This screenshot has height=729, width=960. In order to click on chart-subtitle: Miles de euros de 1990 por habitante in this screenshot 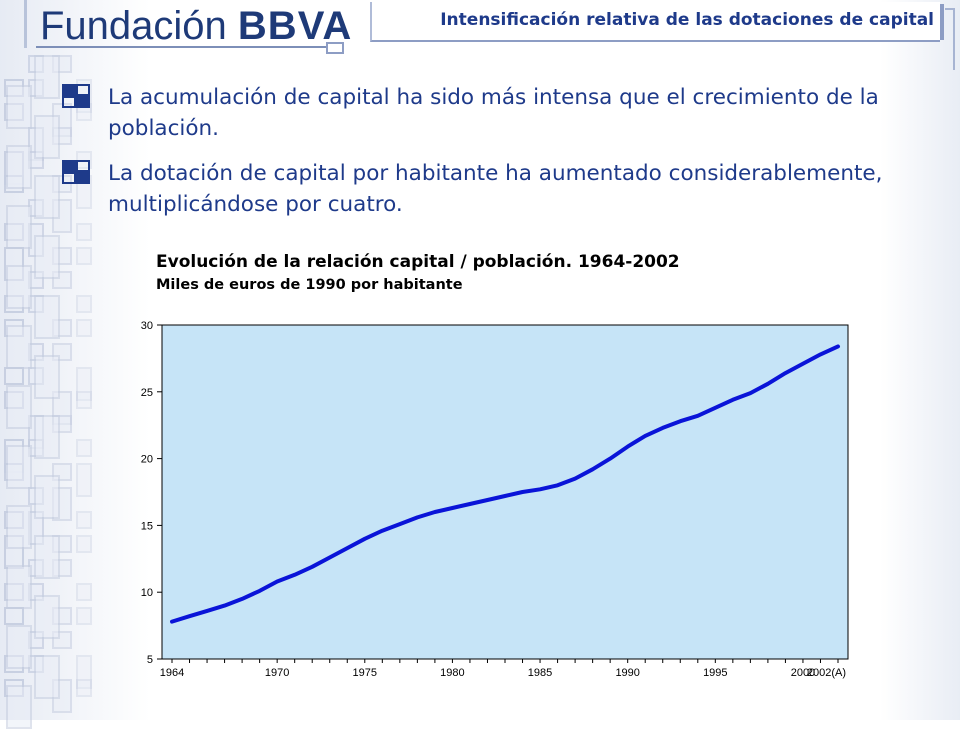, I will do `click(309, 285)`.